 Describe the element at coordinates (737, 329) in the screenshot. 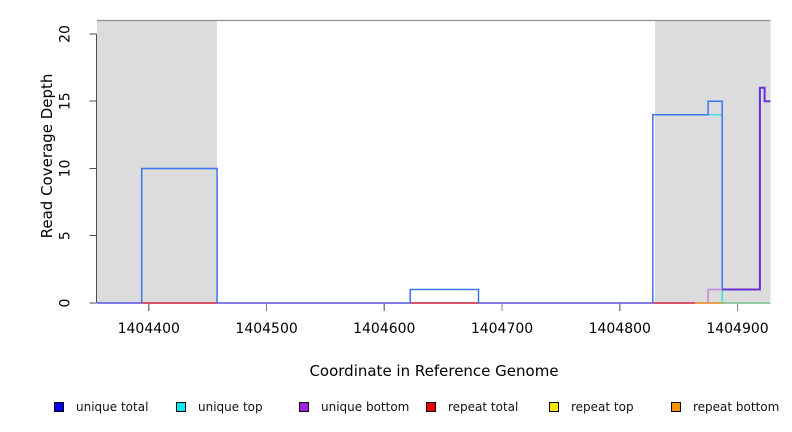

I see `x-tick-label: 1404900` at that location.